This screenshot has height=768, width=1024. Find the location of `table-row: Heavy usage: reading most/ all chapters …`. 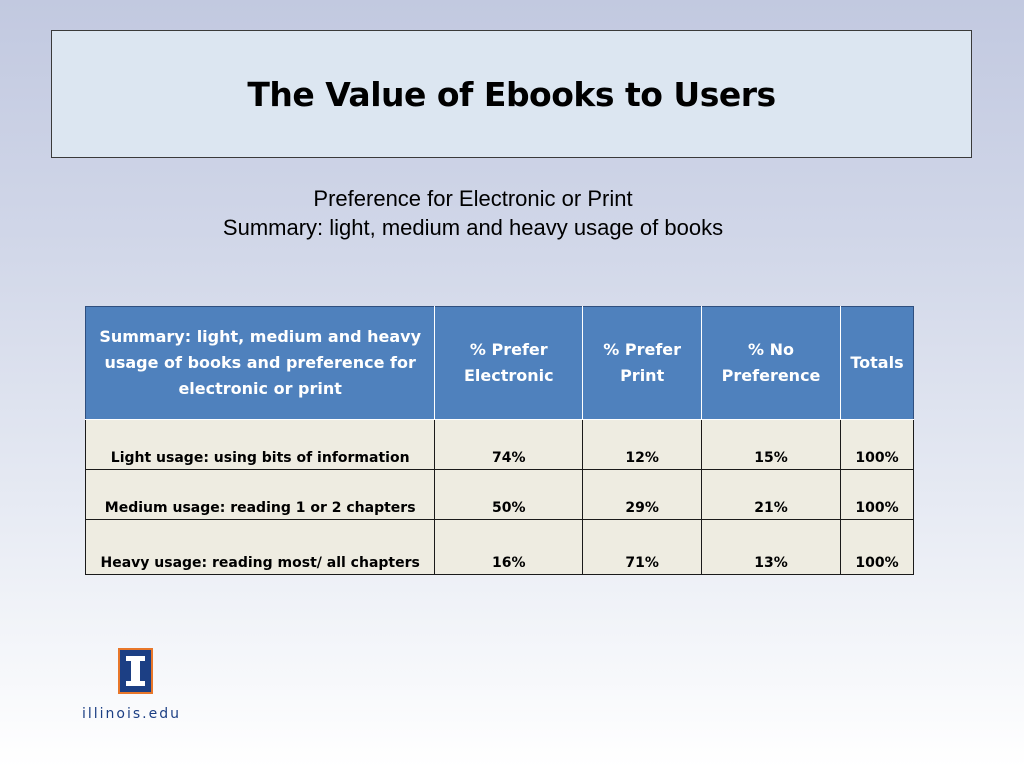

table-row: Heavy usage: reading most/ all chapters … is located at coordinates (499, 547).